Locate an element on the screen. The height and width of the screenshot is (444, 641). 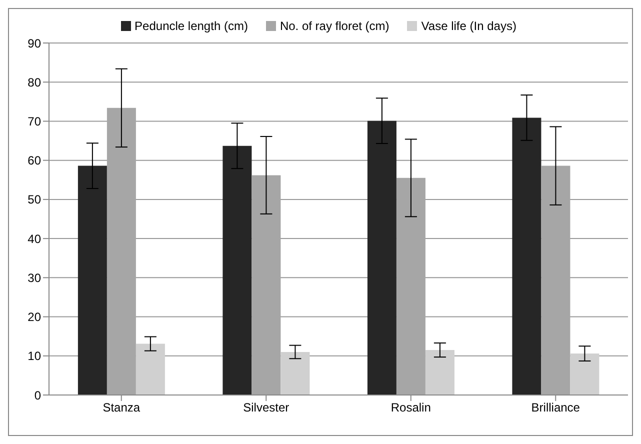
legend-label: No. of ray floret (cm) is located at coordinates (335, 26).